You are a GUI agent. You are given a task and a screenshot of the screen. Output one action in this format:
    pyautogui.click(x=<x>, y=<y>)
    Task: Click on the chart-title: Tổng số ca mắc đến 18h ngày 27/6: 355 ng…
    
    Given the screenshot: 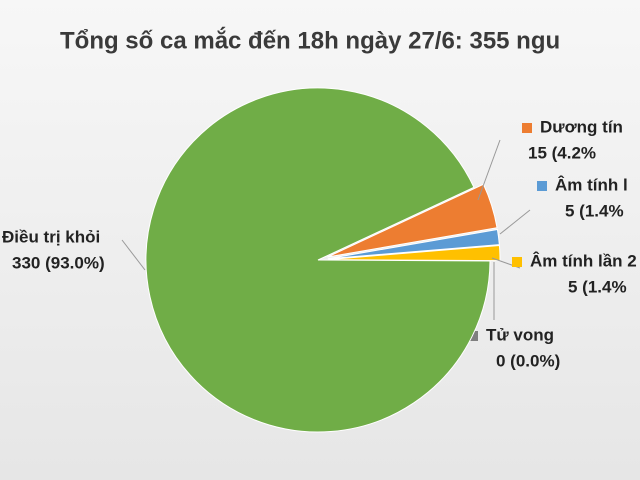 What is the action you would take?
    pyautogui.click(x=310, y=40)
    